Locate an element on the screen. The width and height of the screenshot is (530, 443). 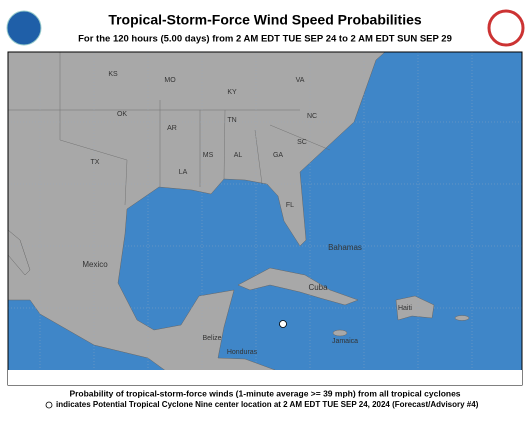
place-label: LA is located at coordinates (183, 172).